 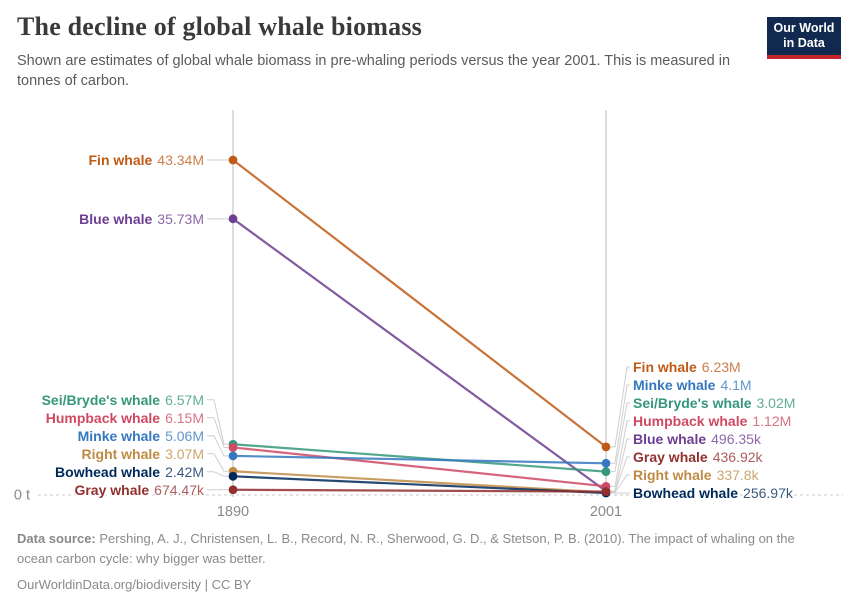 What do you see at coordinates (179, 490) in the screenshot?
I see `series-value: 674.47k` at bounding box center [179, 490].